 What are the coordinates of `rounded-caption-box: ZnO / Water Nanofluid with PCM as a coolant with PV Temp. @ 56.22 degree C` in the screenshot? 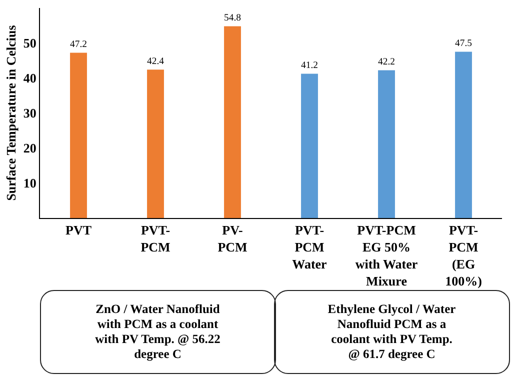 It's located at (158, 332).